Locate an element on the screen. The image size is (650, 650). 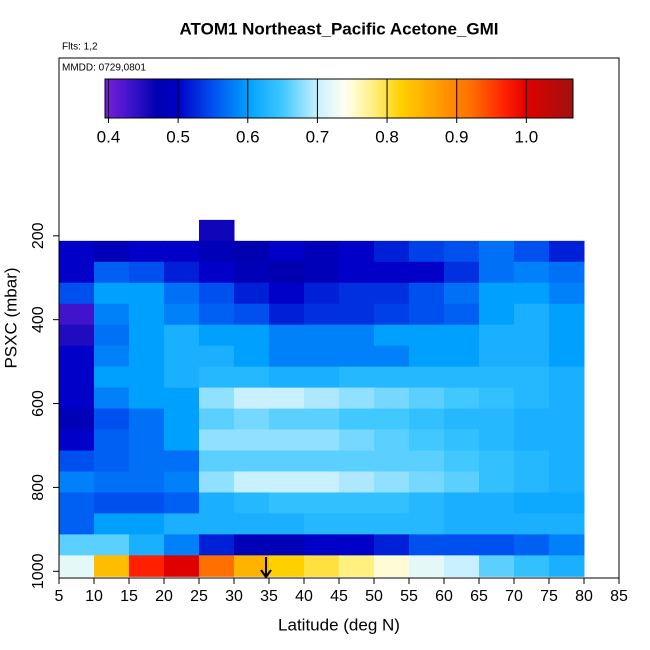
x-tick-label: 25 is located at coordinates (199, 596).